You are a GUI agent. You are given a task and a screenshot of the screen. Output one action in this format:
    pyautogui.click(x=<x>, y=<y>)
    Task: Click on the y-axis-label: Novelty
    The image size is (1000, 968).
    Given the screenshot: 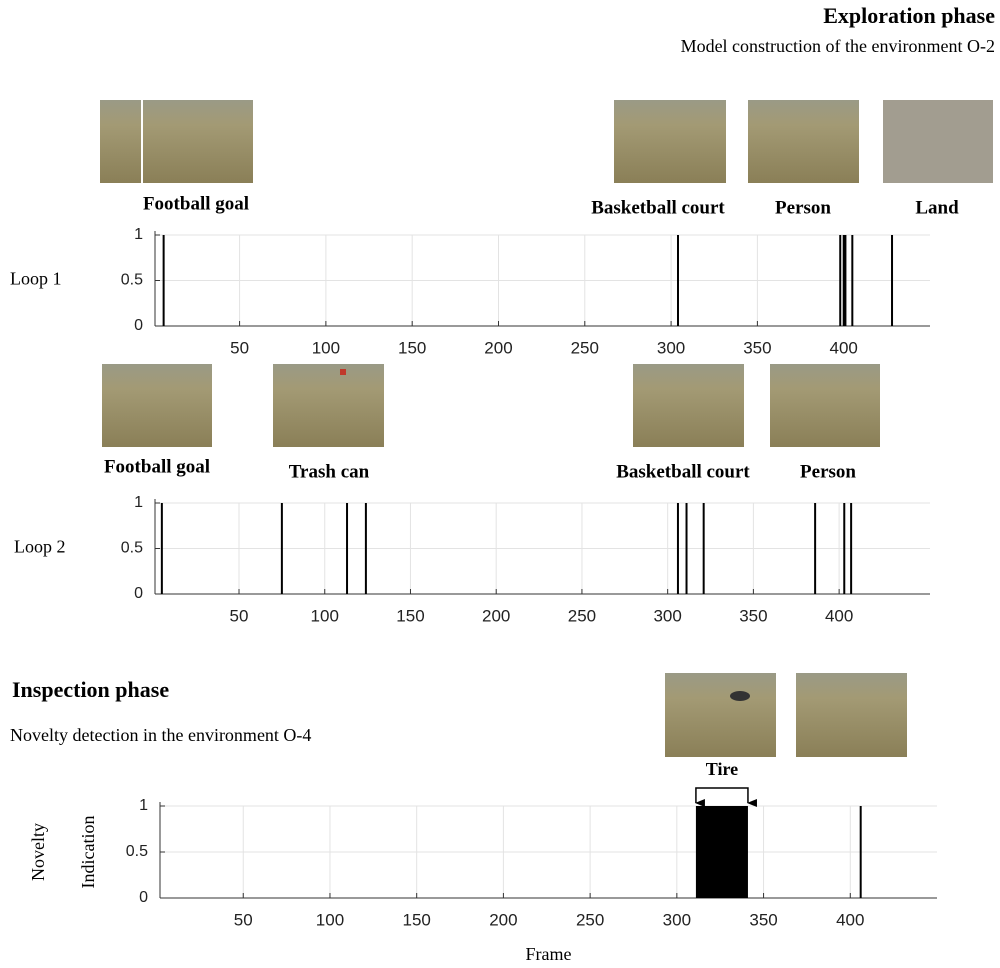 What is the action you would take?
    pyautogui.click(x=38, y=852)
    